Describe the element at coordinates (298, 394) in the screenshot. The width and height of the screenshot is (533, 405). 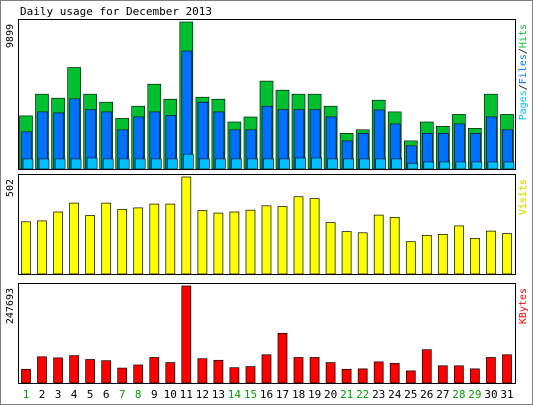
I see `x-tick-label-18: 18` at that location.